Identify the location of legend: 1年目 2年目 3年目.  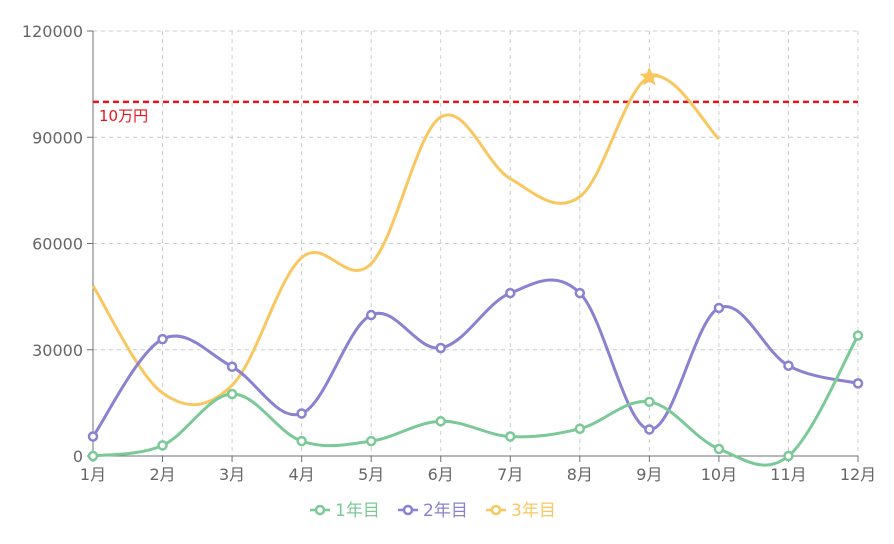
(433, 511).